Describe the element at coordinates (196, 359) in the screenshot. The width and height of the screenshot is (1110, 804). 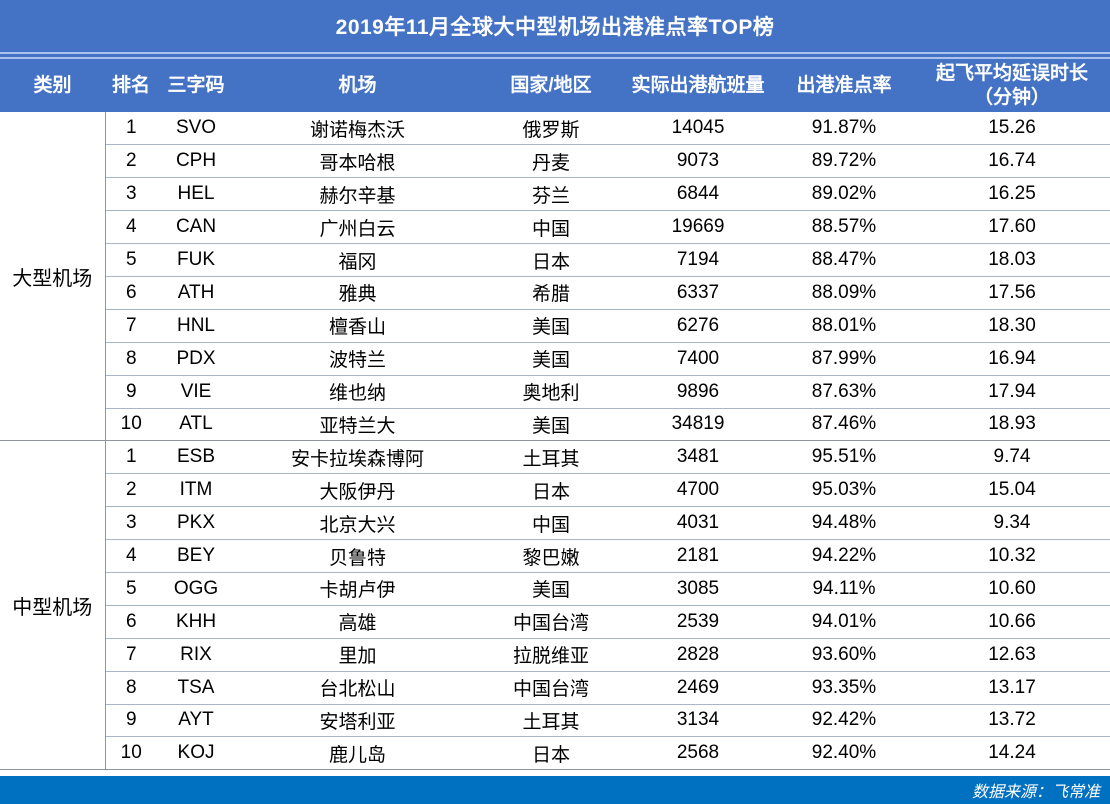
I see `cell-code: PDX` at that location.